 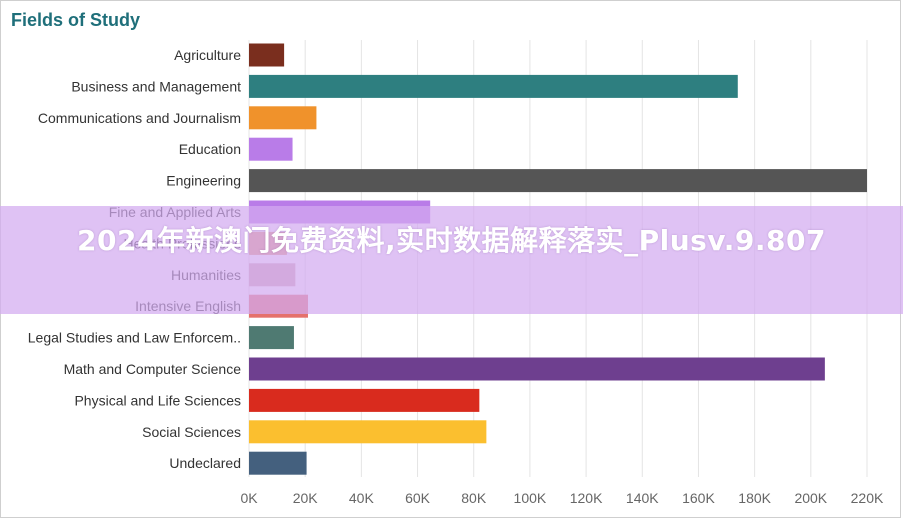 I want to click on category-label: Social Sciences, so click(x=191, y=432).